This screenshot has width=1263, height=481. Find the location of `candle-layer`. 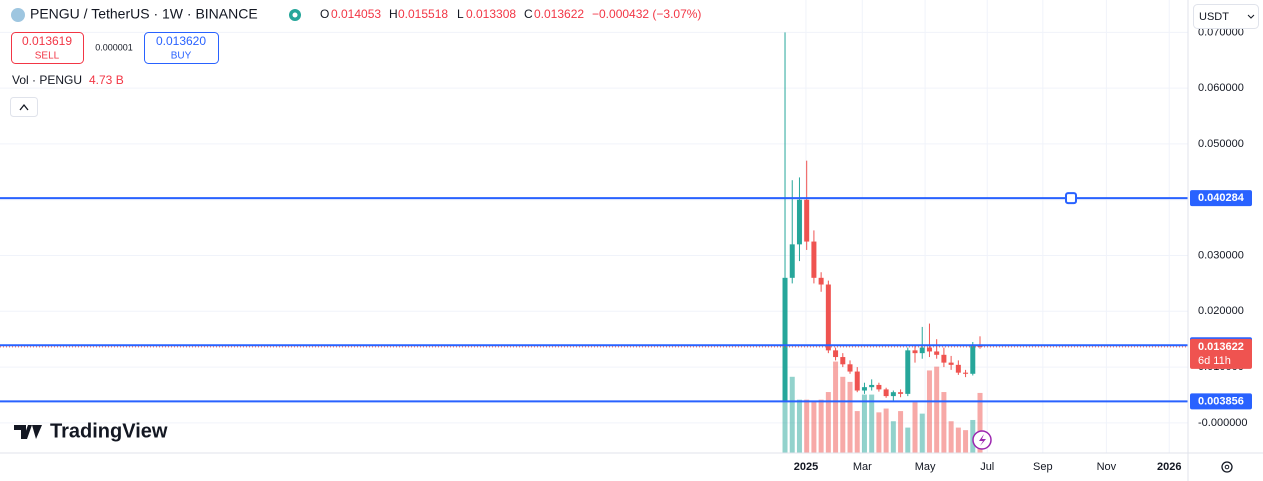

candle-layer is located at coordinates (882, 217).